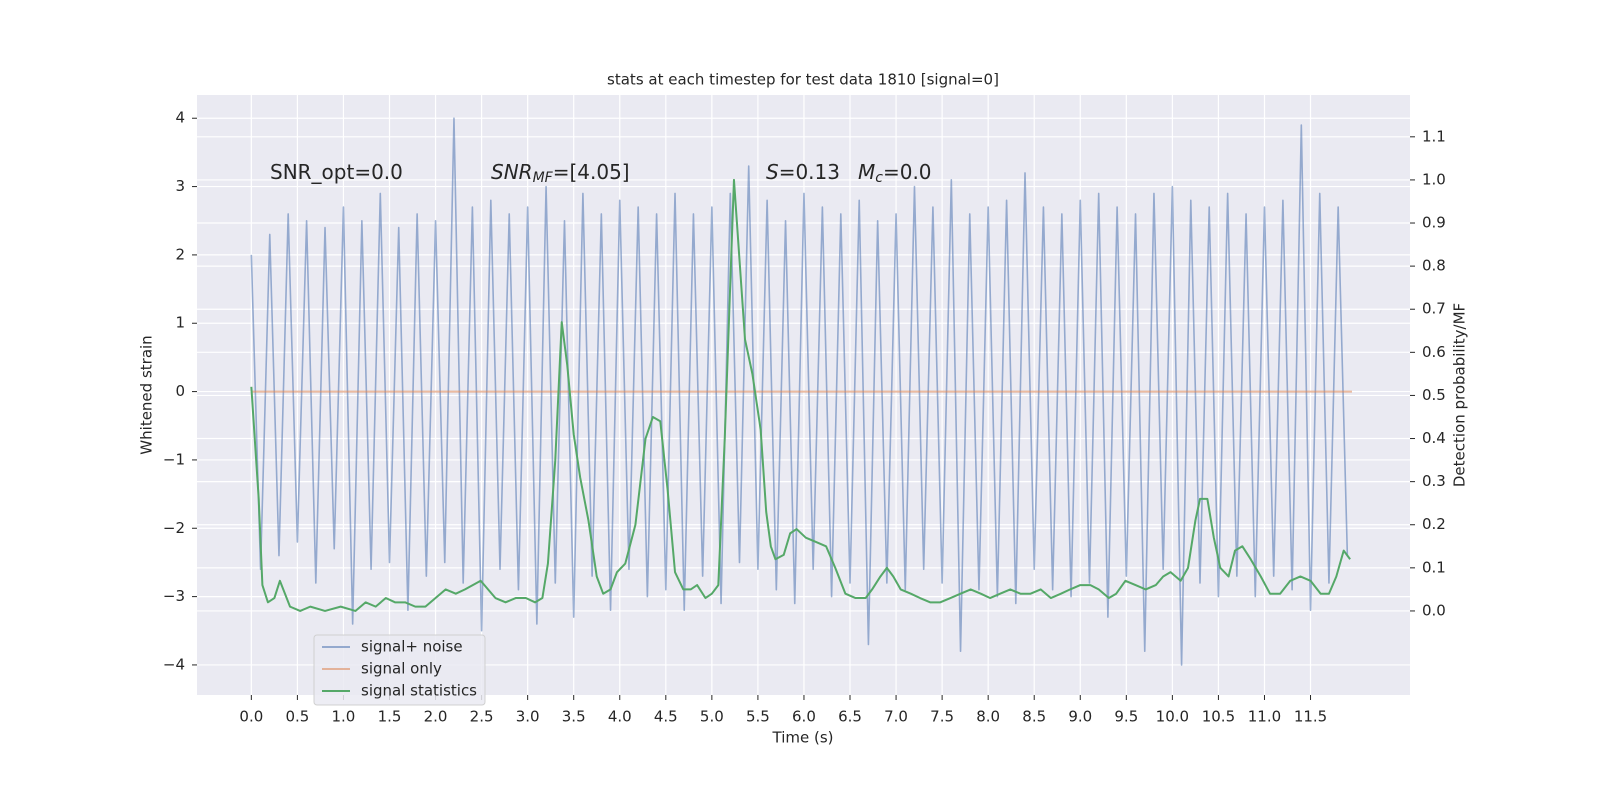  I want to click on x-tick-label: 2.5, so click(482, 717).